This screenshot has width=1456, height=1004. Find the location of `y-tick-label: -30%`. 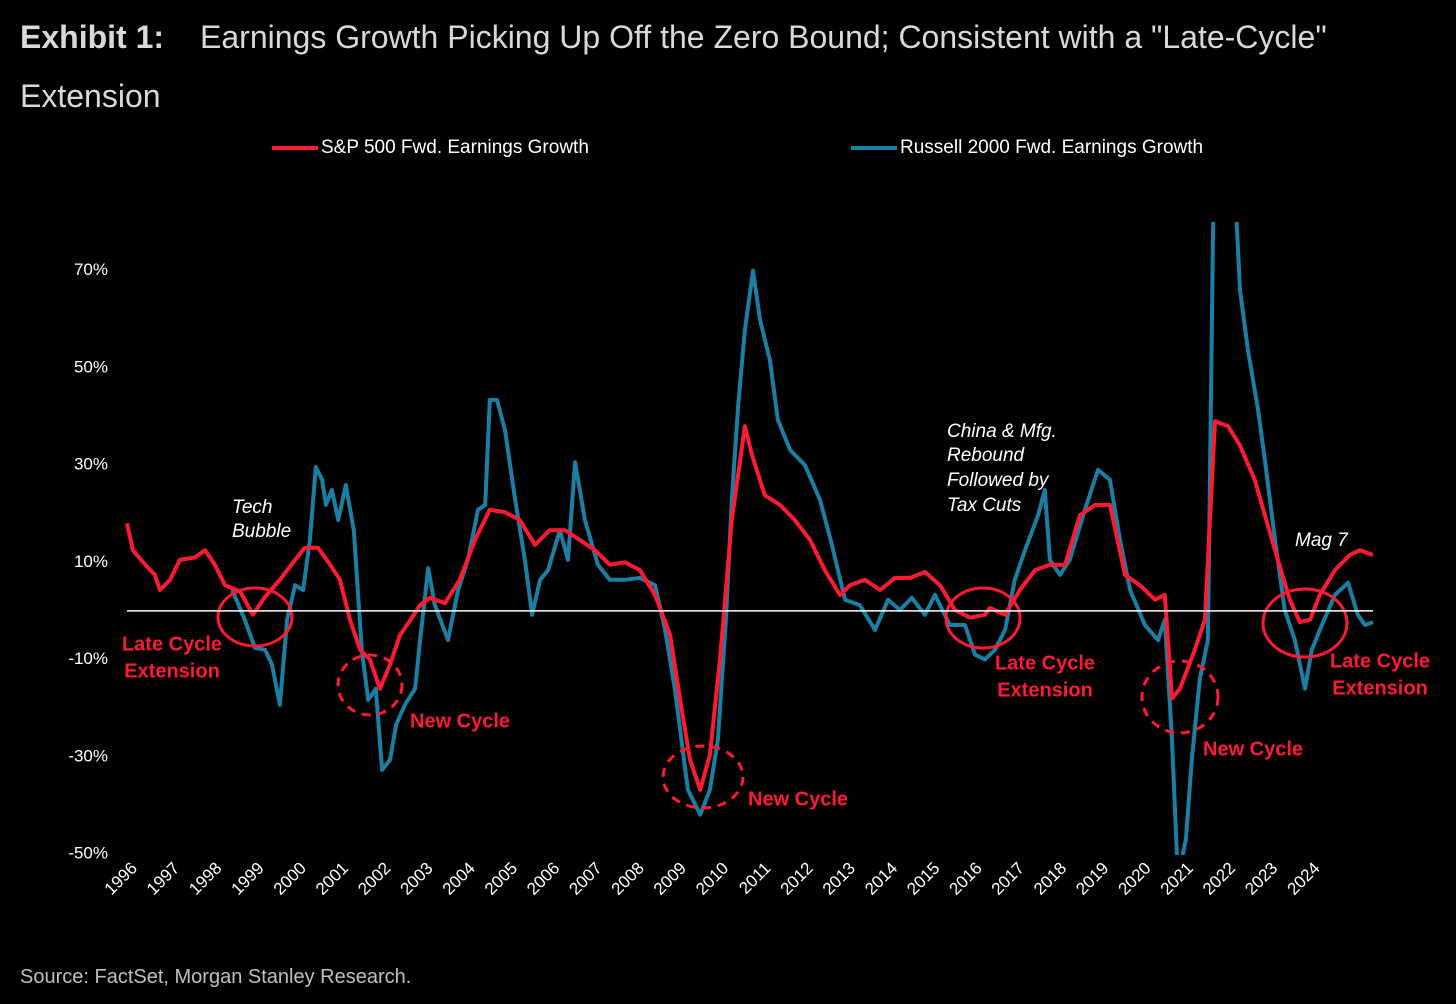

y-tick-label: -30% is located at coordinates (88, 755).